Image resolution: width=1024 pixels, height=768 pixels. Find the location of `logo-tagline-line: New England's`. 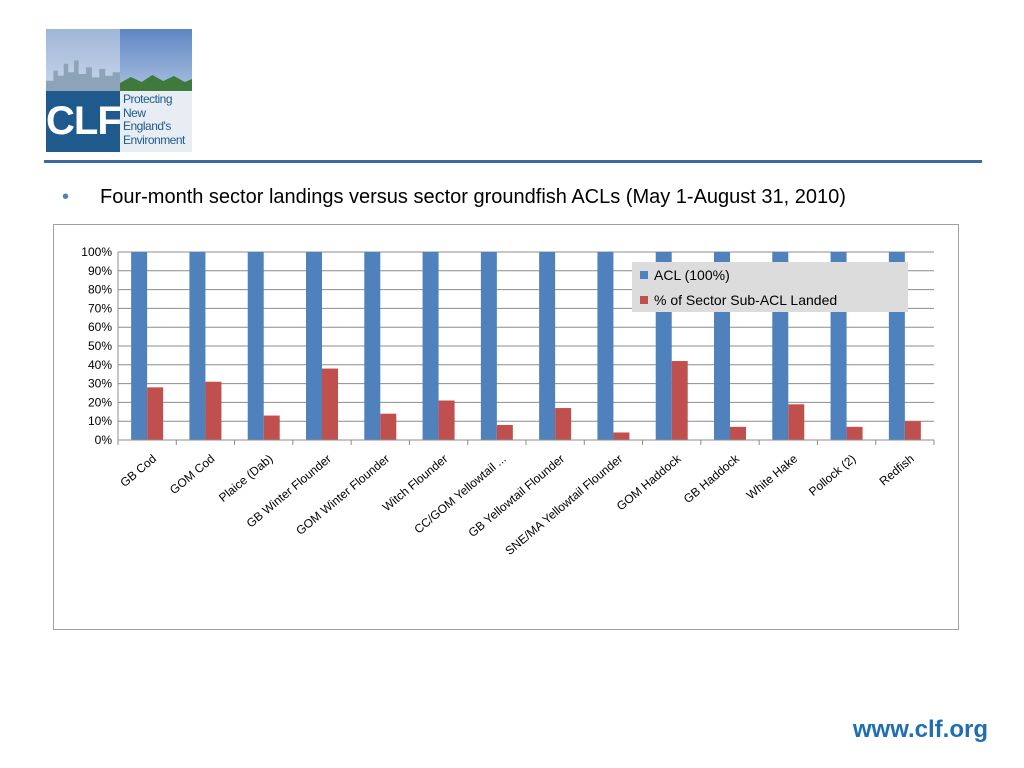

logo-tagline-line: New England's is located at coordinates (147, 119).